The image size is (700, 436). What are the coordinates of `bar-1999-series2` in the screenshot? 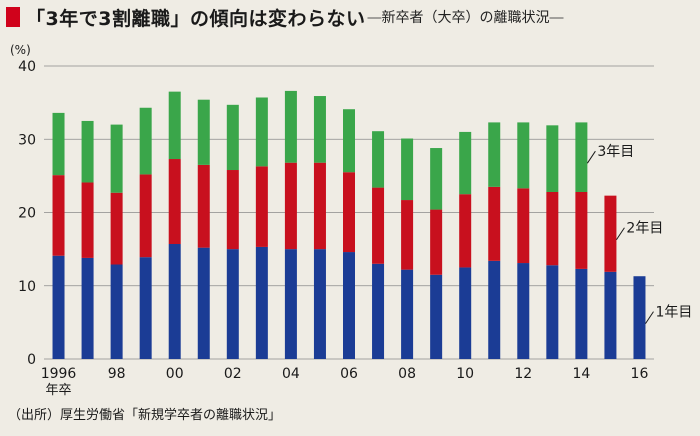 It's located at (145, 216).